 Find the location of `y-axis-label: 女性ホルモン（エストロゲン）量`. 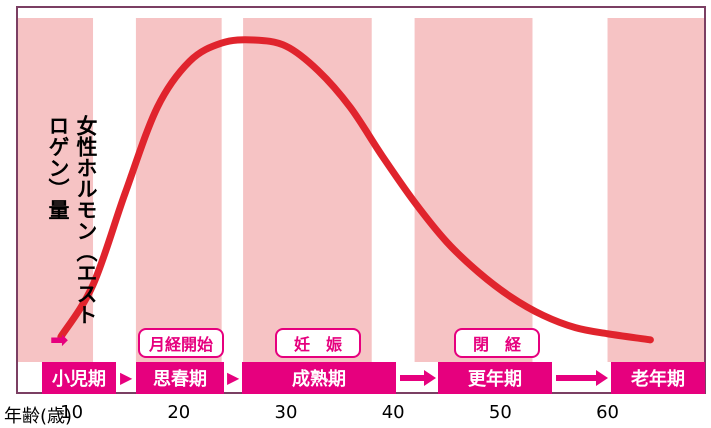

y-axis-label: 女性ホルモン（エストロゲン）量 is located at coordinates (72, 220).